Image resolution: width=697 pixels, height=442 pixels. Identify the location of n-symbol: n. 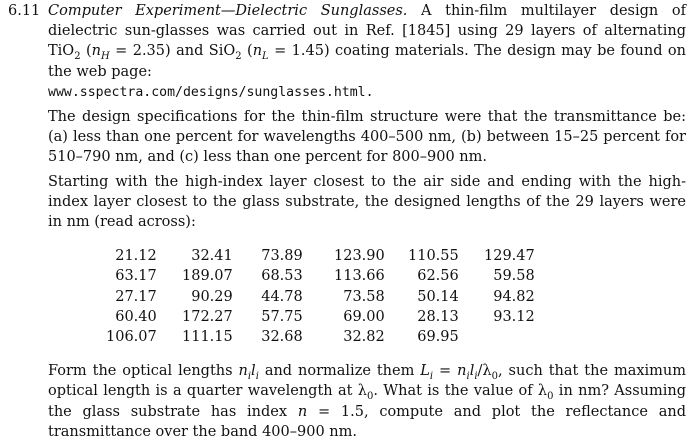
(302, 411).